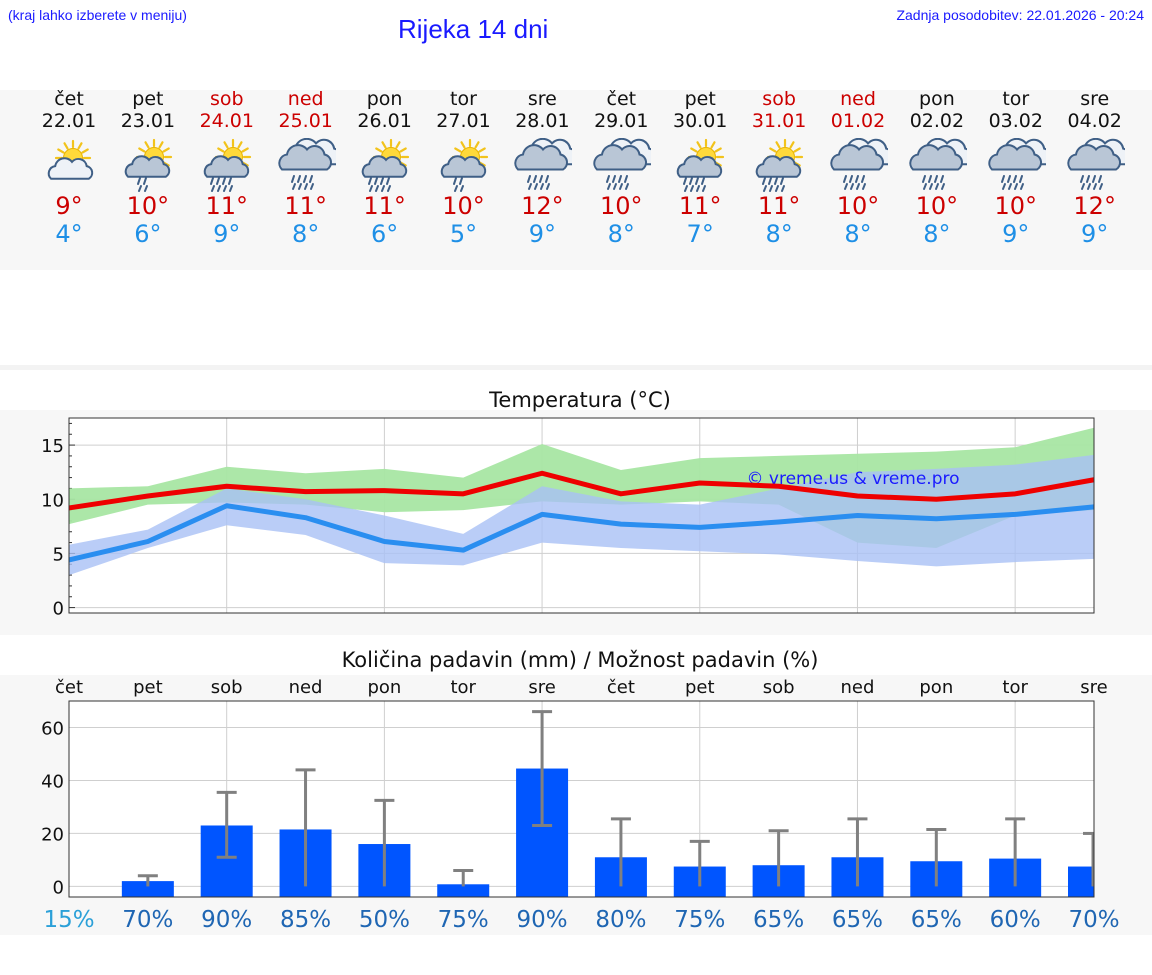  Describe the element at coordinates (69, 99) in the screenshot. I see `day-name: čet` at that location.